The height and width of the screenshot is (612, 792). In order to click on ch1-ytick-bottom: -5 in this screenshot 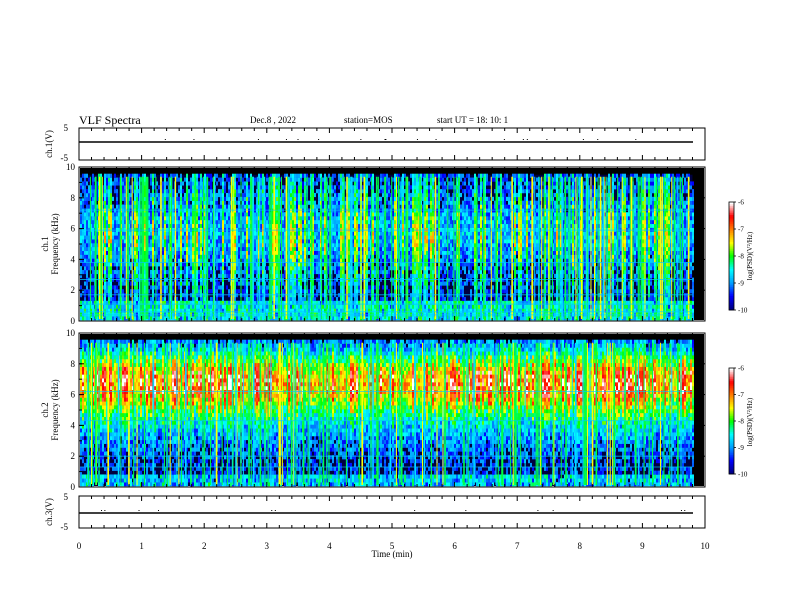, I will do `click(65, 158)`.